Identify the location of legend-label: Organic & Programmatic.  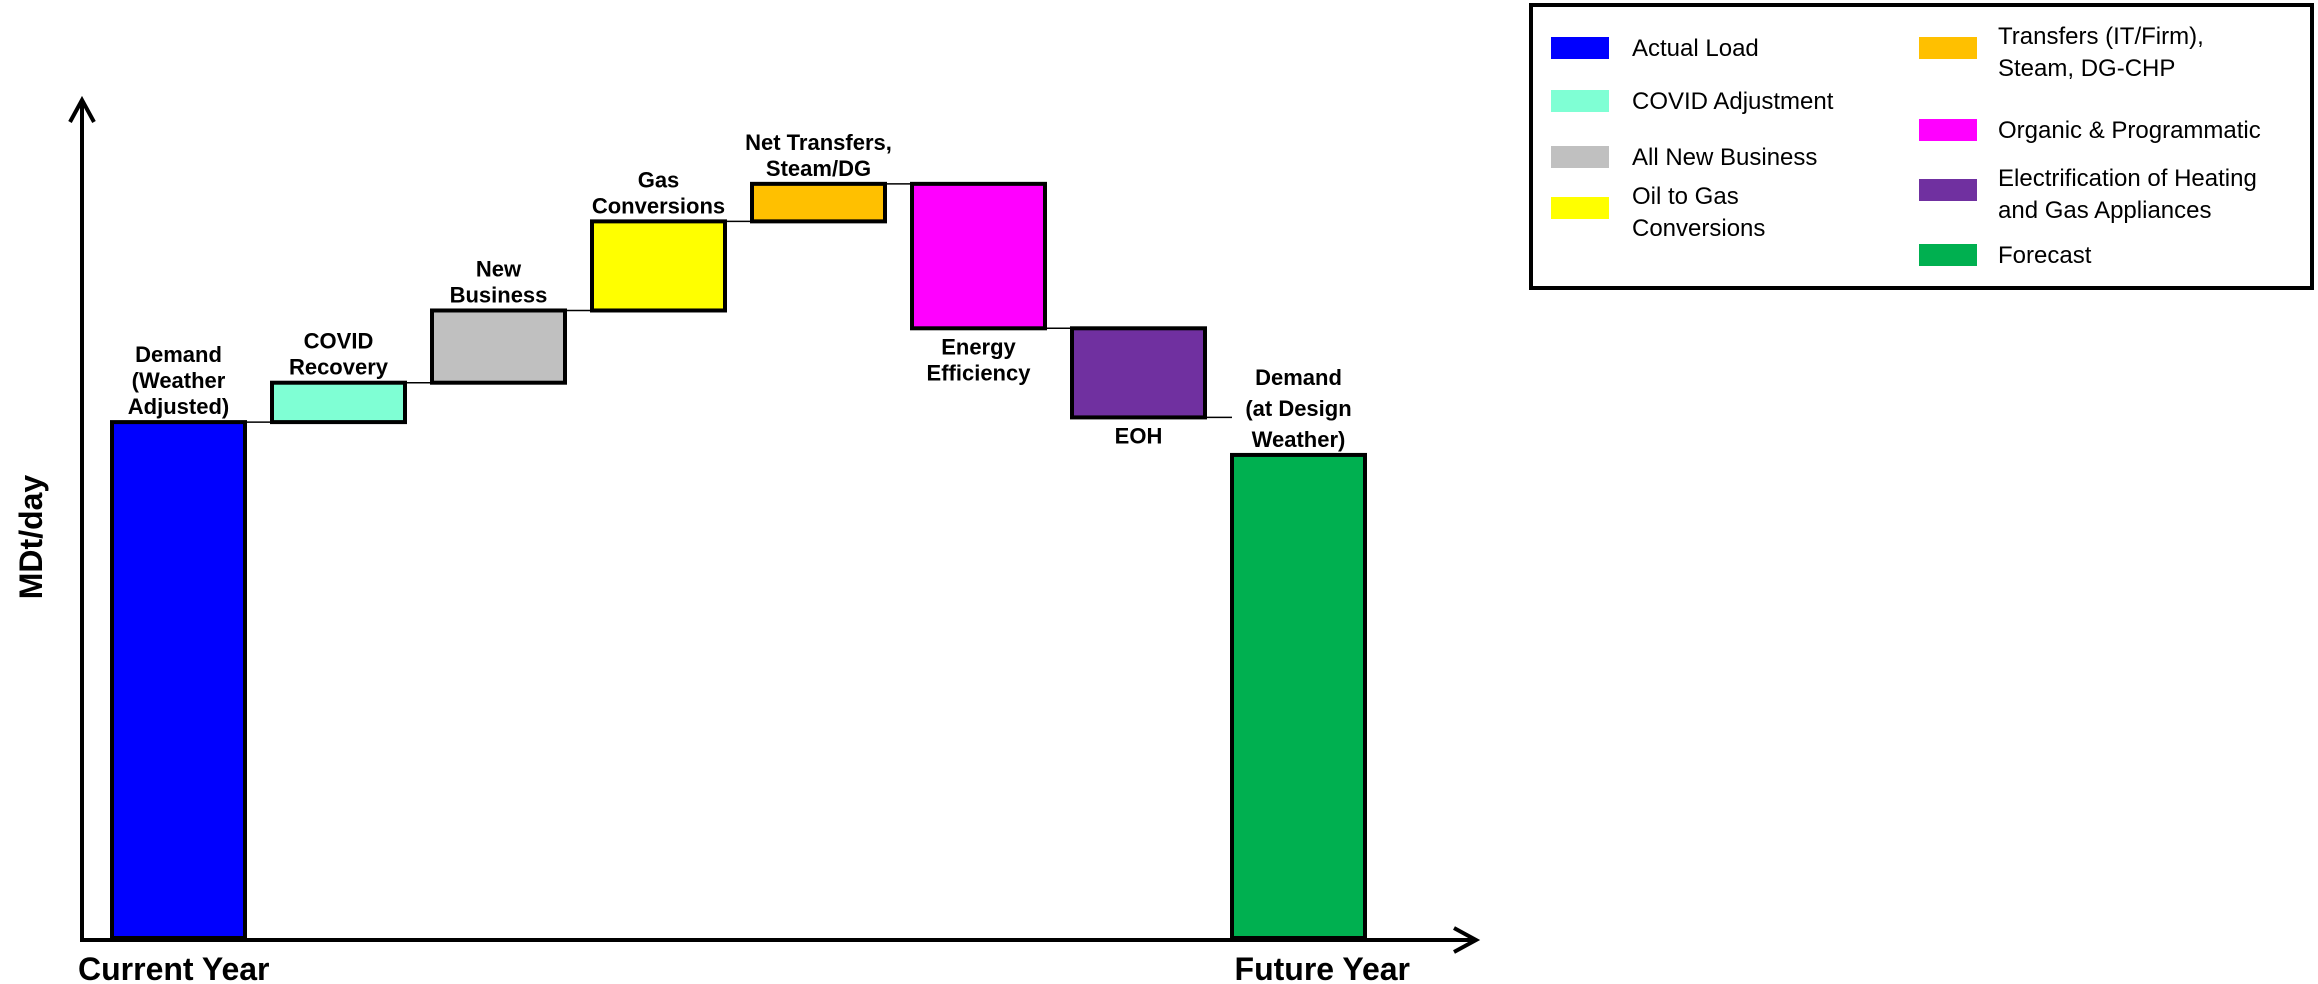
(2129, 130).